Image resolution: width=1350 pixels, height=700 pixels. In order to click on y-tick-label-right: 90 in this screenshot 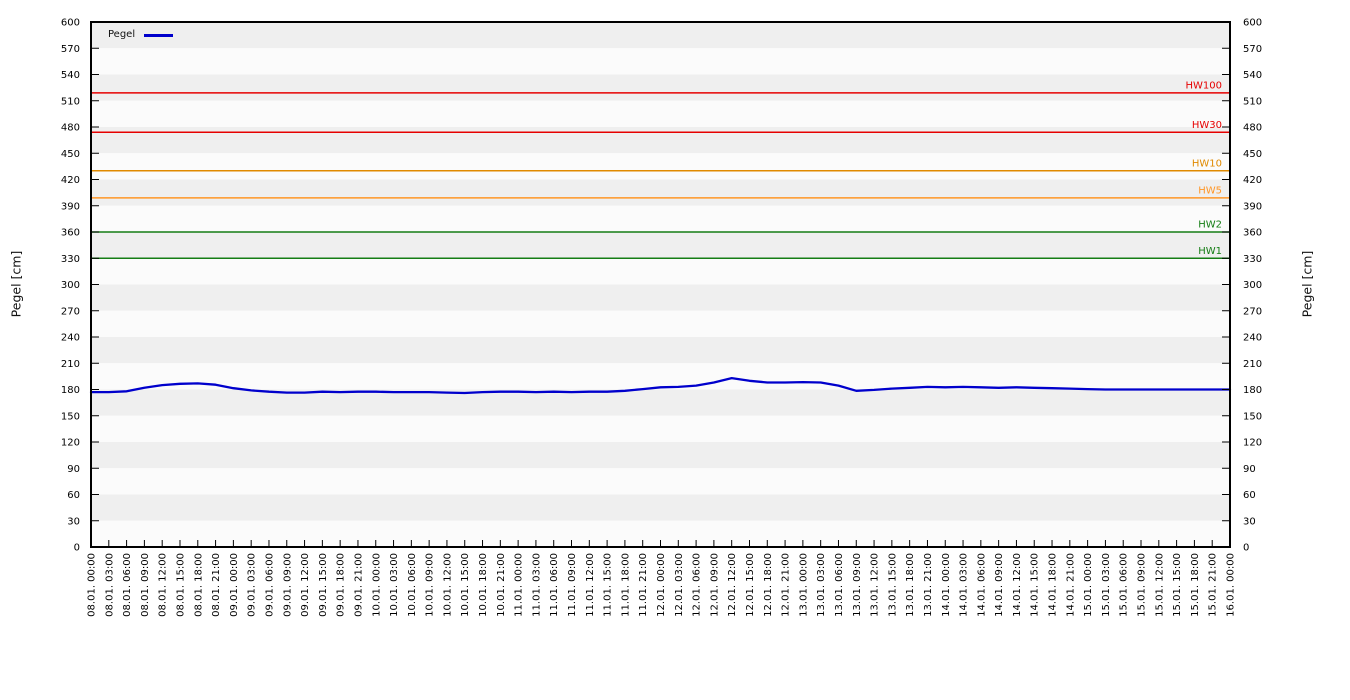, I will do `click(1249, 469)`.